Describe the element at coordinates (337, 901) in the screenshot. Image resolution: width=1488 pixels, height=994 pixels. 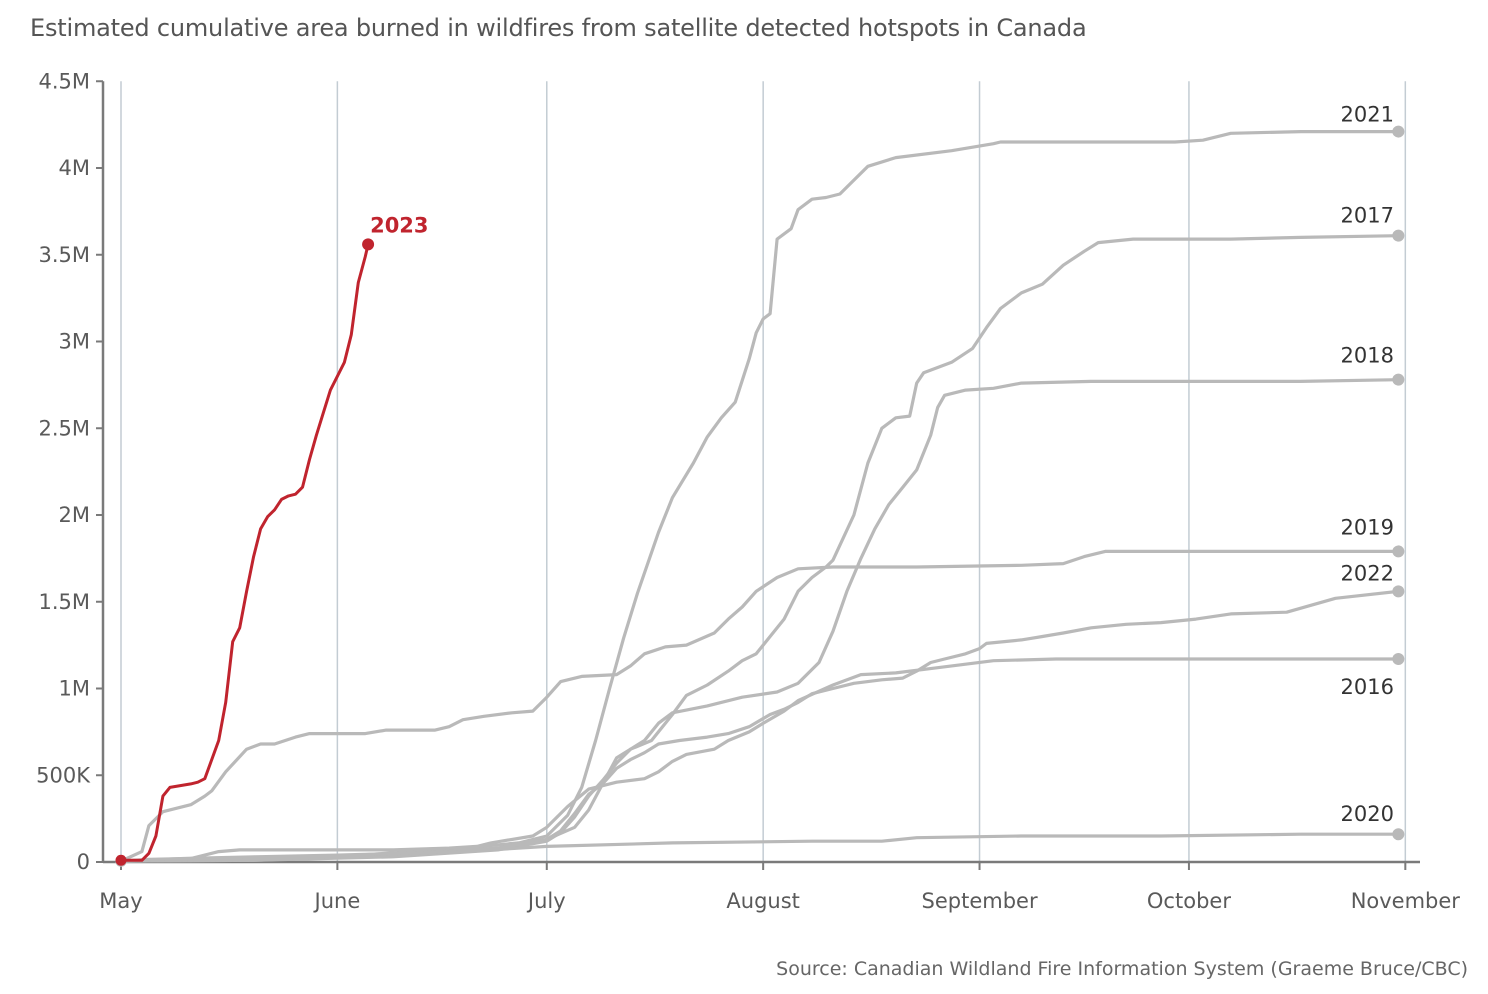
I see `x-tick-label: June` at that location.